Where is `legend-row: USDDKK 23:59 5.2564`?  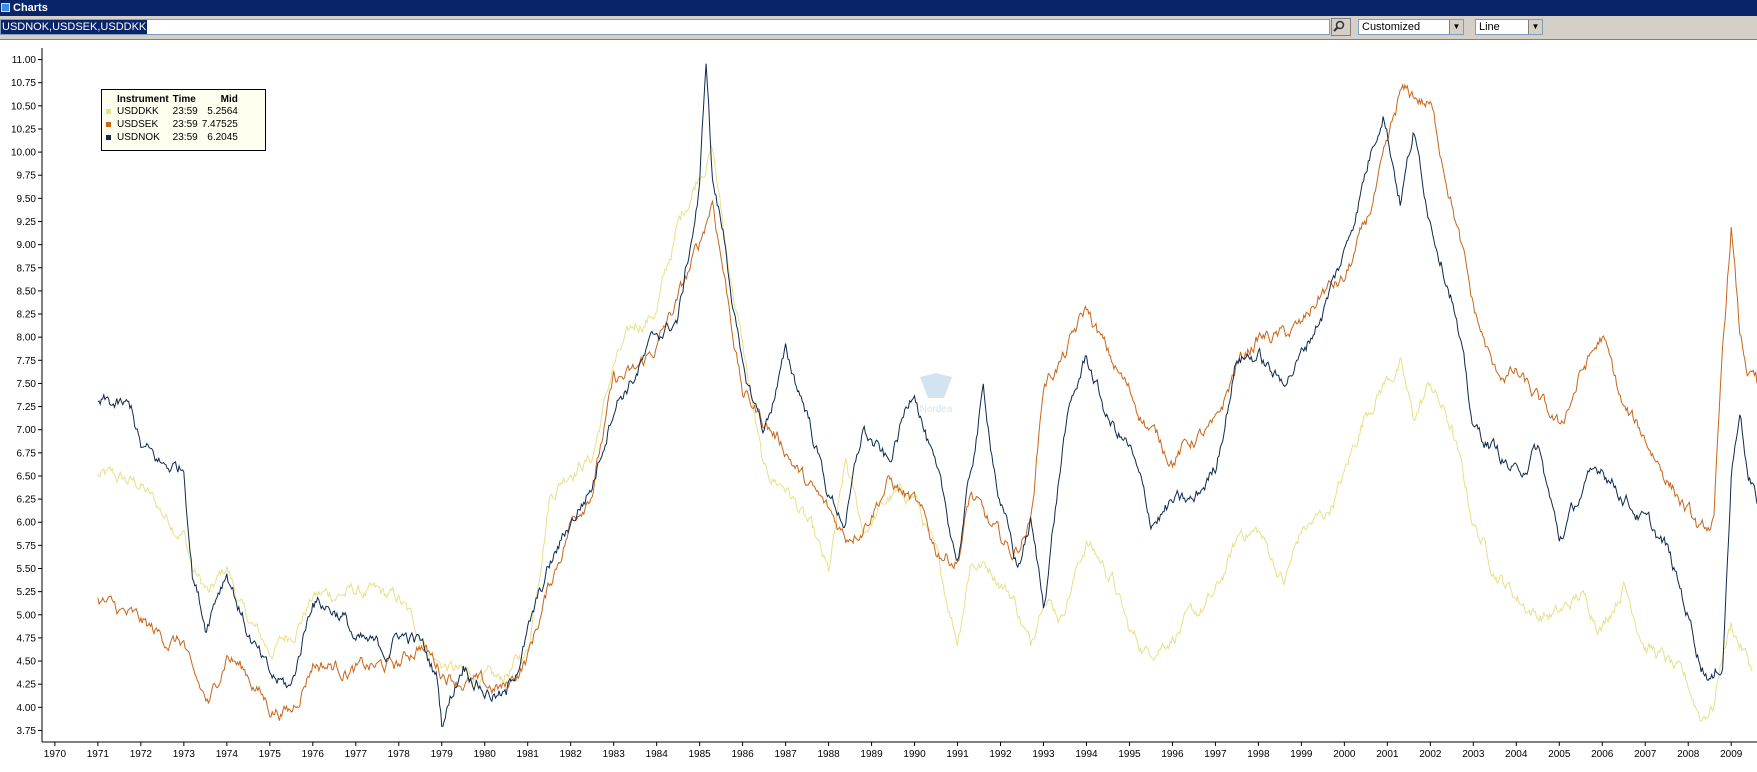
legend-row: USDDKK 23:59 5.2564 is located at coordinates (174, 111).